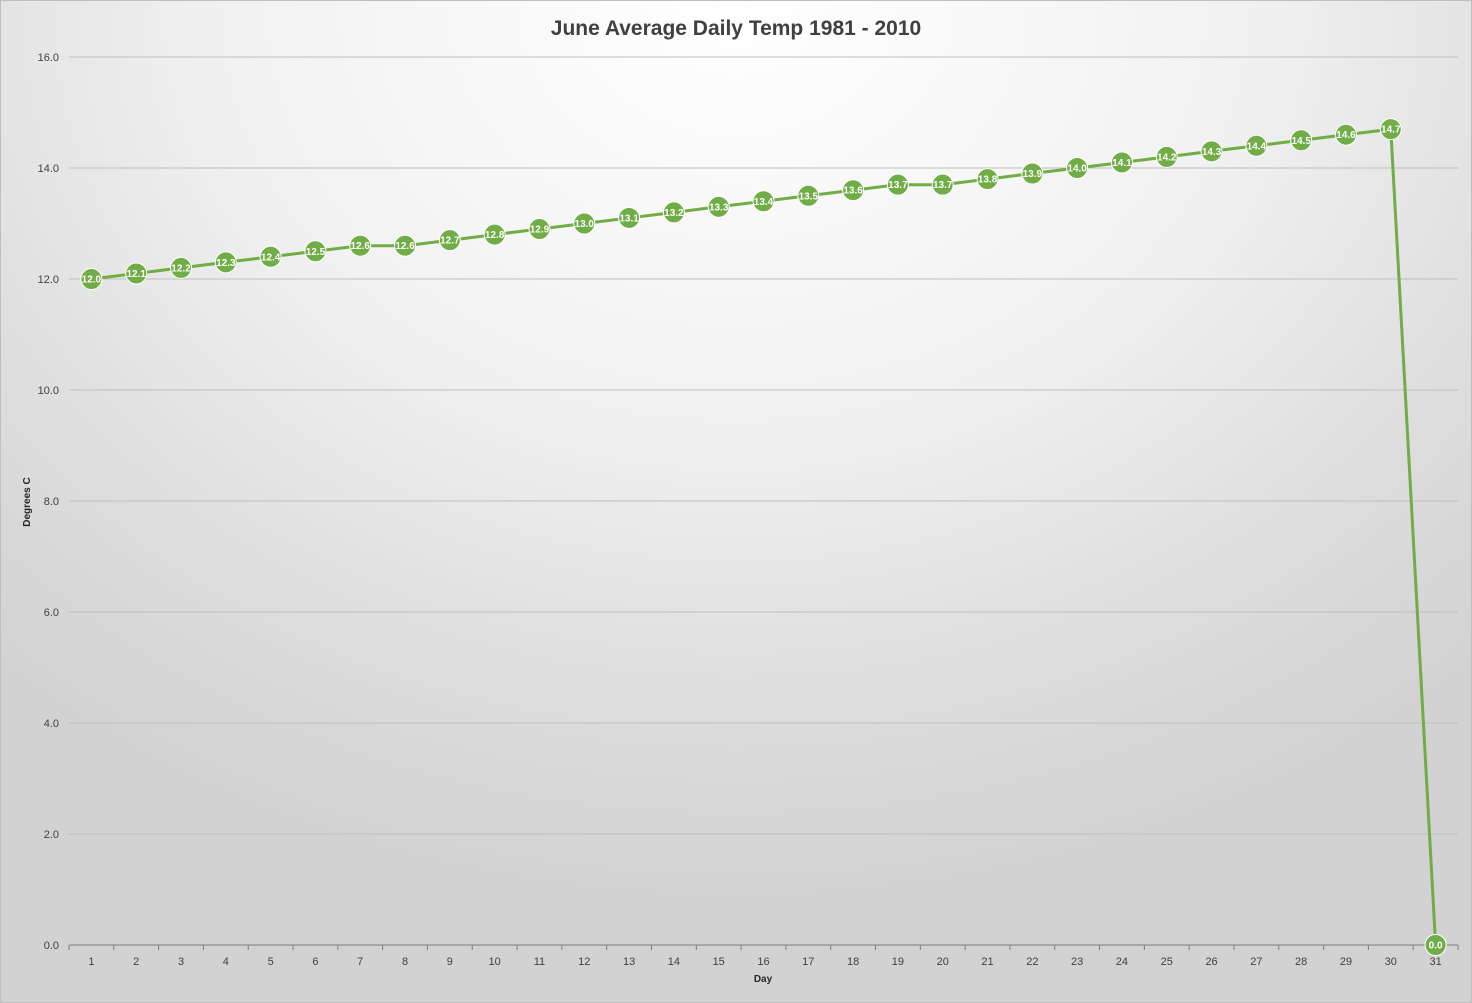 The width and height of the screenshot is (1472, 1003). What do you see at coordinates (540, 230) in the screenshot?
I see `data-label: 12.9` at bounding box center [540, 230].